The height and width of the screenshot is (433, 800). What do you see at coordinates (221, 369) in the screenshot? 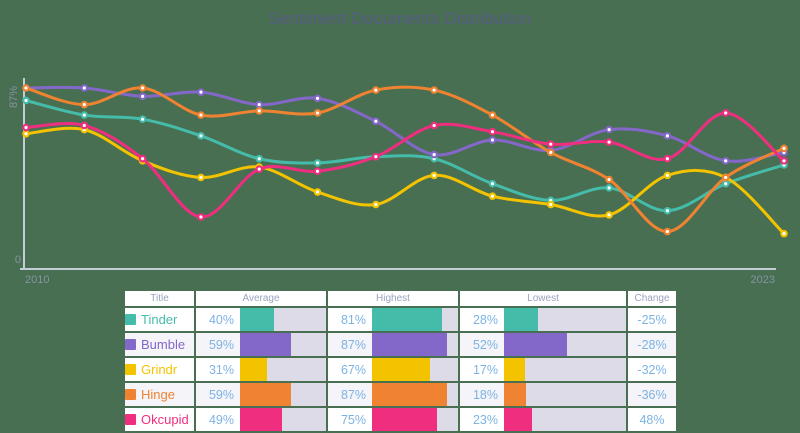
I see `average-value: 31%` at bounding box center [221, 369].